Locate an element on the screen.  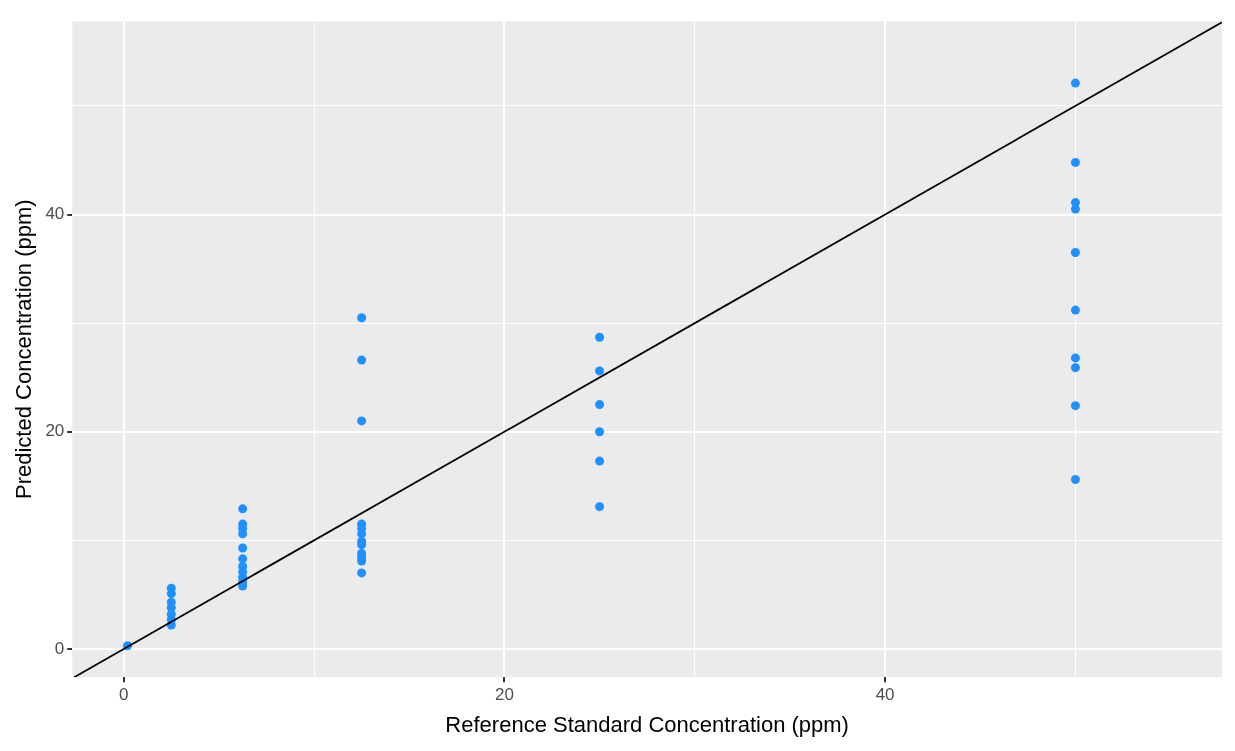
x-tick-label: 40 is located at coordinates (885, 695).